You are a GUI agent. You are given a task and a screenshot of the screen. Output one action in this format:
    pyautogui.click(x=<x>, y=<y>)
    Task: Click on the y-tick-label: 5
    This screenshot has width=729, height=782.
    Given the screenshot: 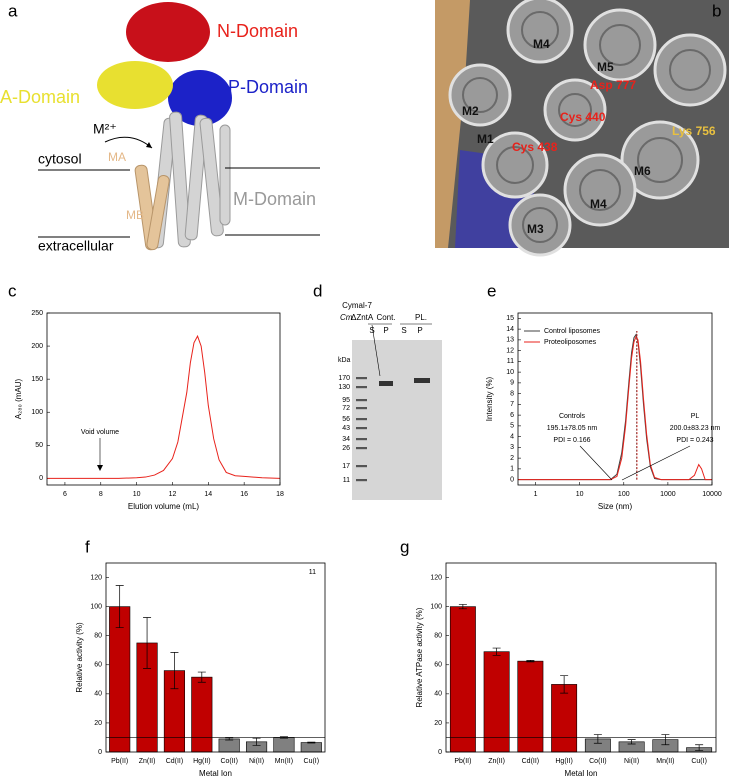 What is the action you would take?
    pyautogui.click(x=512, y=426)
    